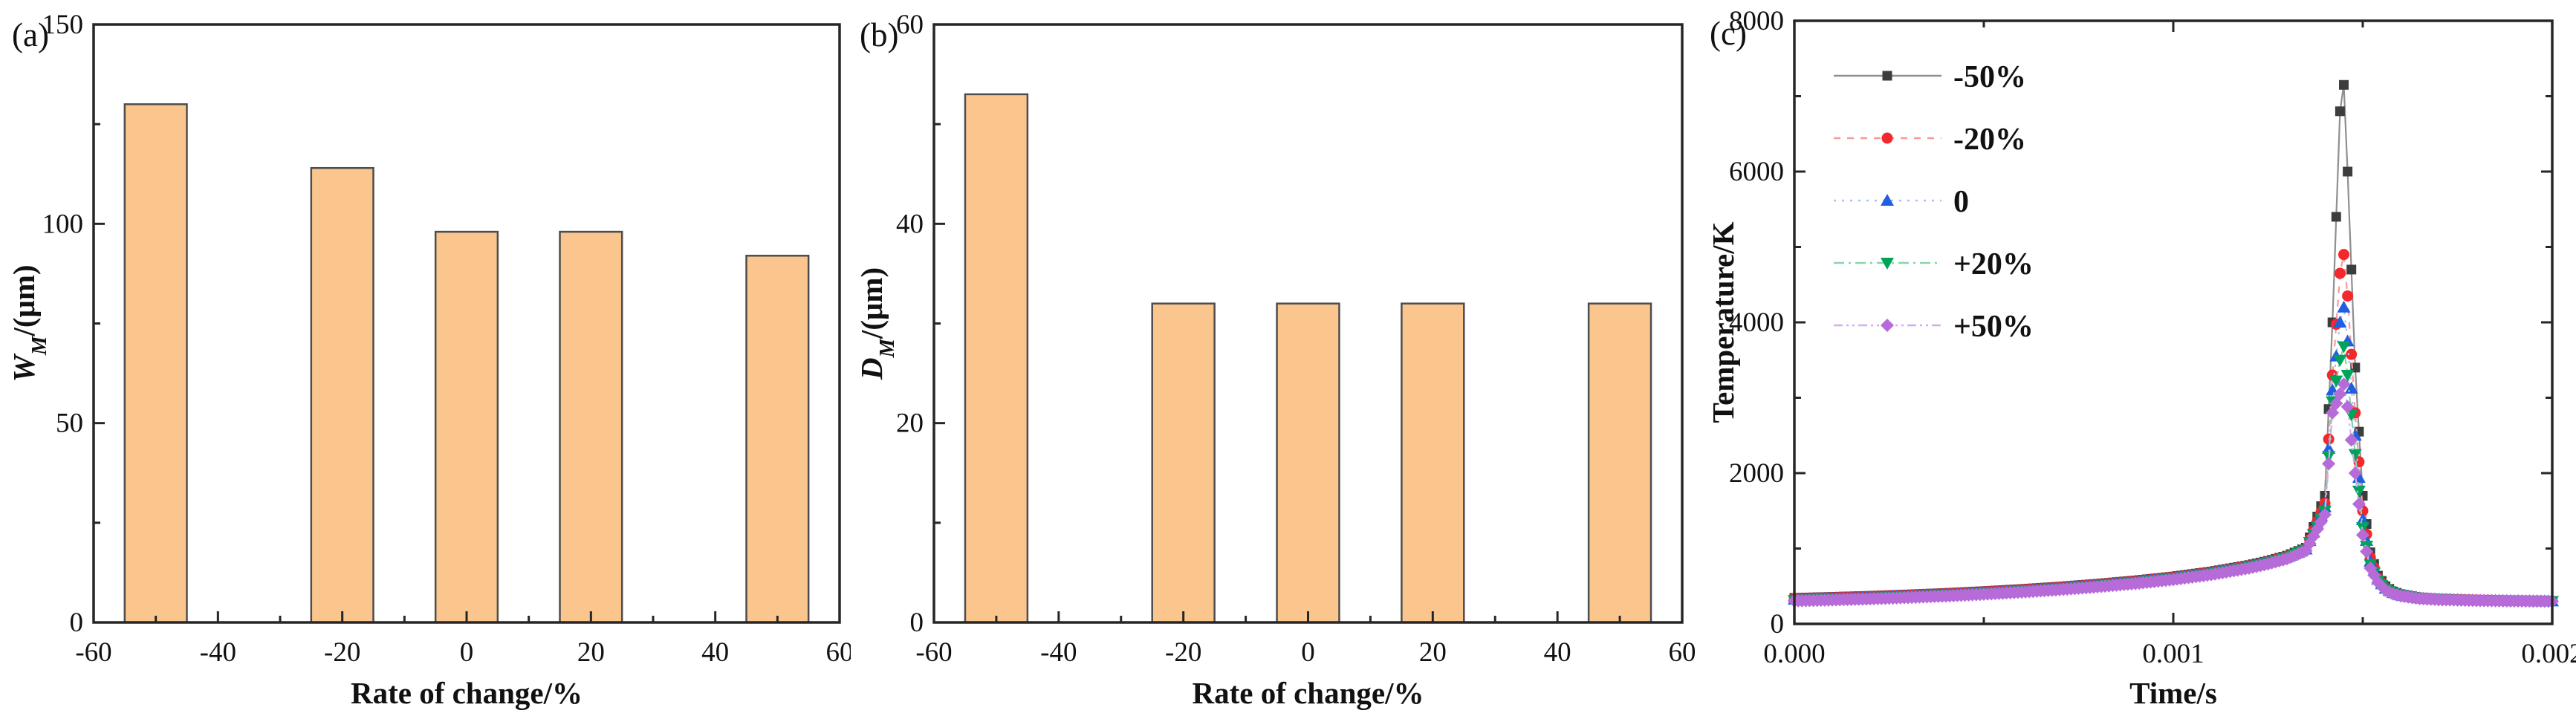 This screenshot has height=716, width=2576. Describe the element at coordinates (29, 323) in the screenshot. I see `y-axis-title: WM/(μm)` at that location.